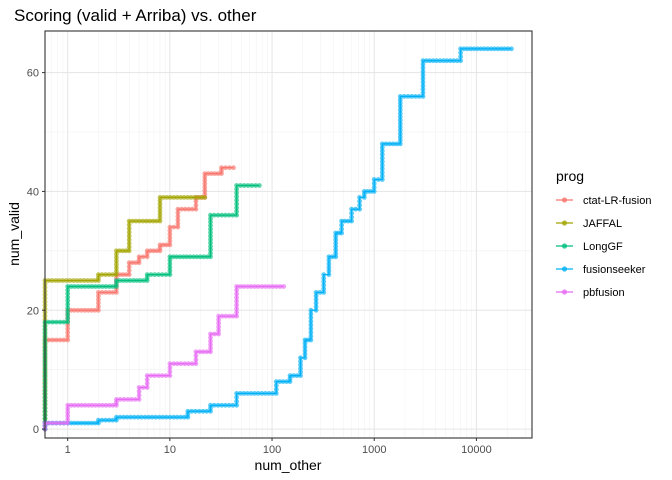 The height and width of the screenshot is (480, 672). I want to click on legend-label: LongGF, so click(603, 247).